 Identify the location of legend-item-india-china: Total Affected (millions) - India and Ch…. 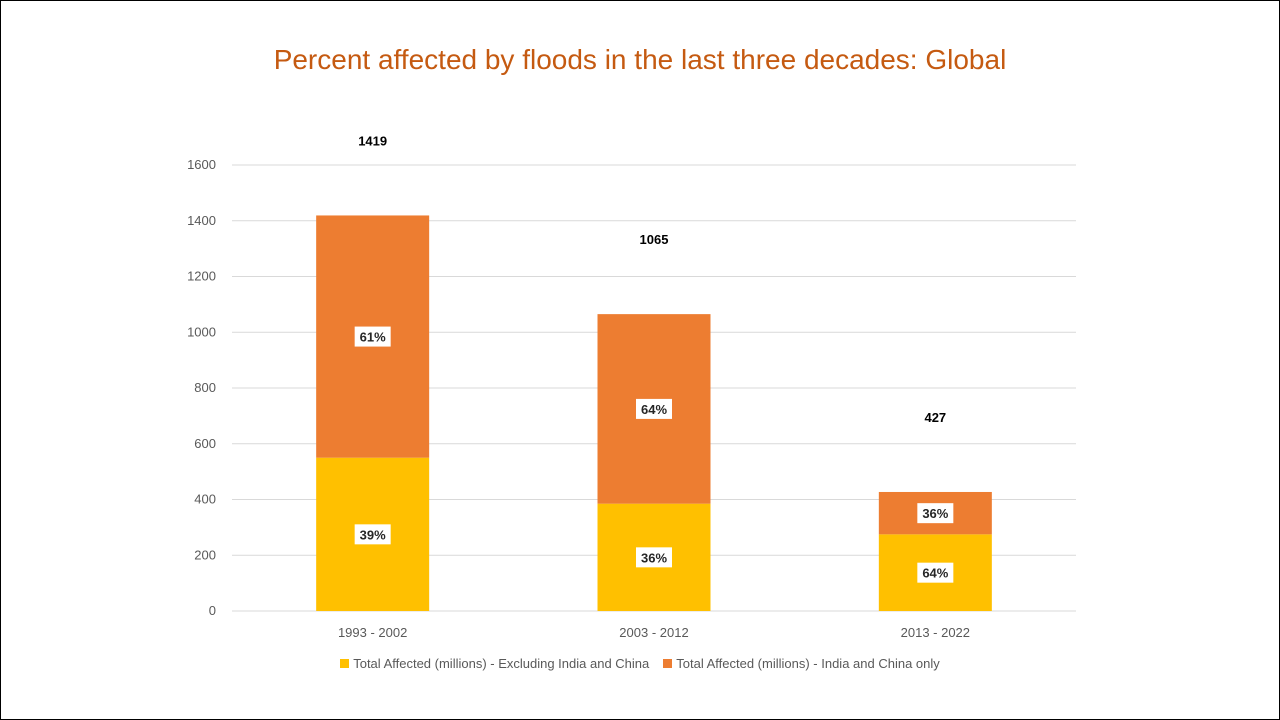
(801, 663).